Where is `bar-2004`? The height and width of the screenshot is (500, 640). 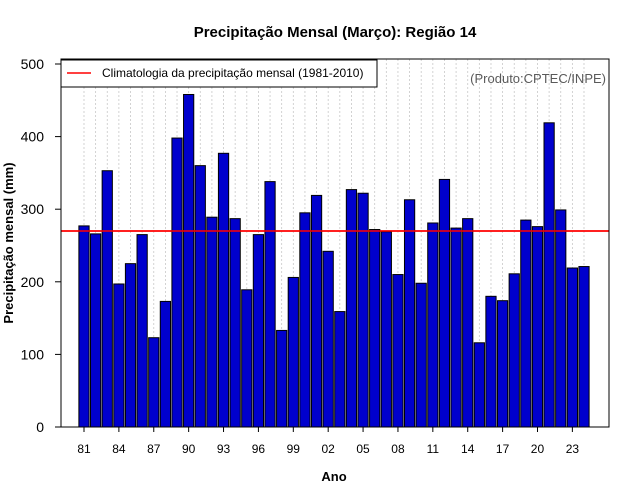
bar-2004 is located at coordinates (351, 308).